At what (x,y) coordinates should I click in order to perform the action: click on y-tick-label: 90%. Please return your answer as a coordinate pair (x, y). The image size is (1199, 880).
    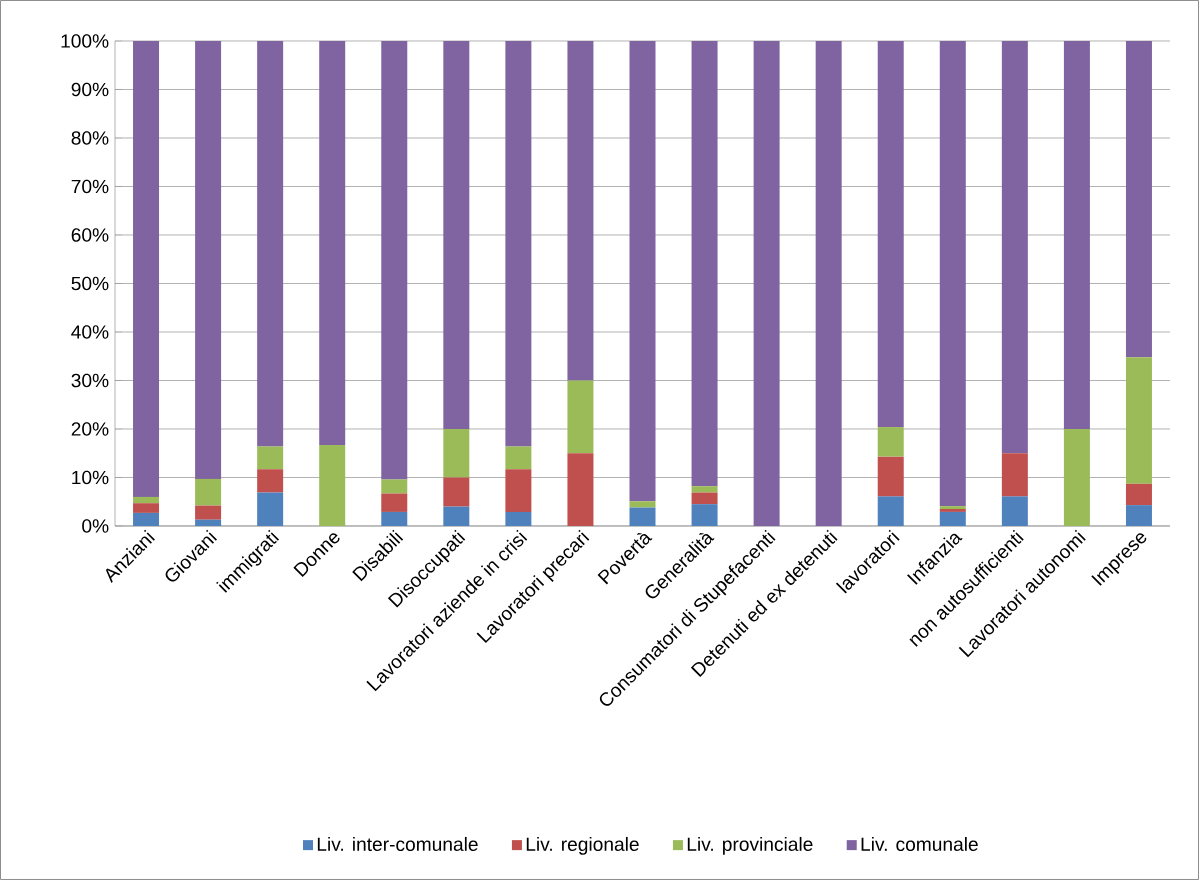
    Looking at the image, I should click on (90, 89).